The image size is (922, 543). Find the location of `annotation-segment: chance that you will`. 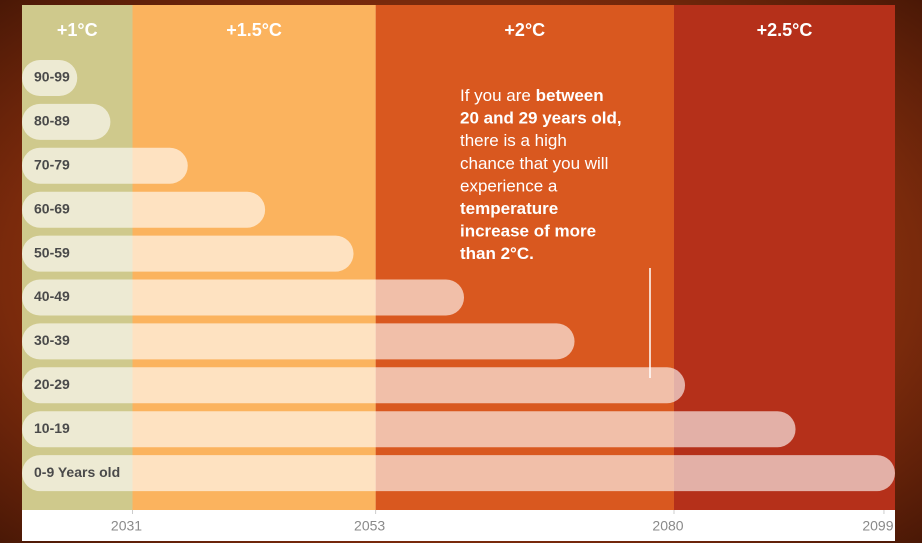

annotation-segment: chance that you will is located at coordinates (534, 163).